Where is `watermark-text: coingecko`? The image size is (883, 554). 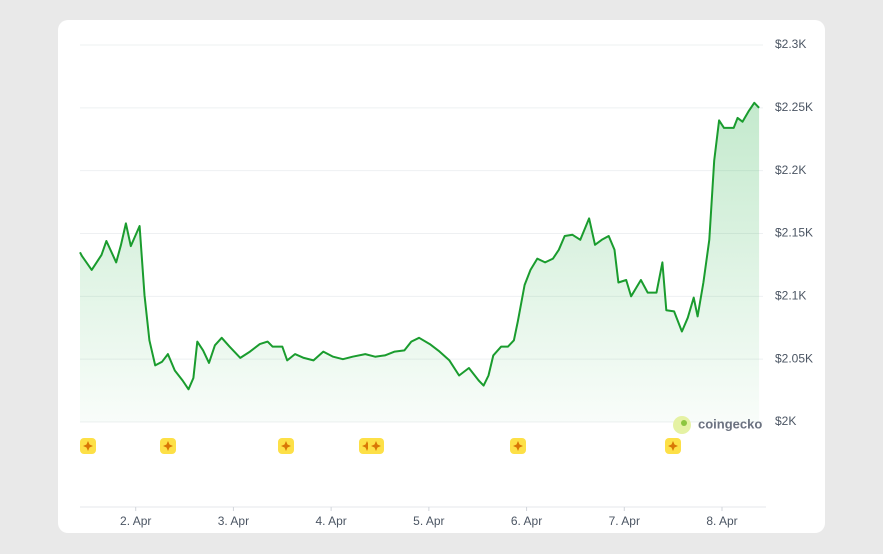 watermark-text: coingecko is located at coordinates (730, 423).